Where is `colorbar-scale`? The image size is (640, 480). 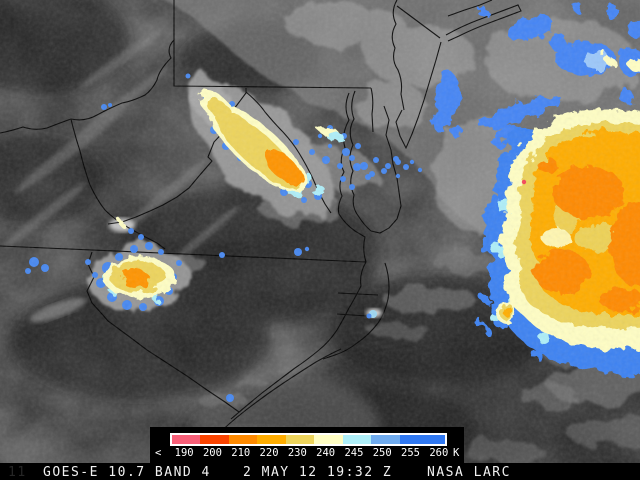 colorbar-scale is located at coordinates (308, 439).